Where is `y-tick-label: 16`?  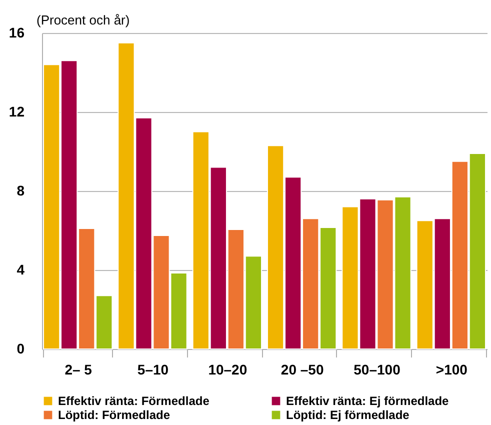
y-tick-label: 16 is located at coordinates (16, 32).